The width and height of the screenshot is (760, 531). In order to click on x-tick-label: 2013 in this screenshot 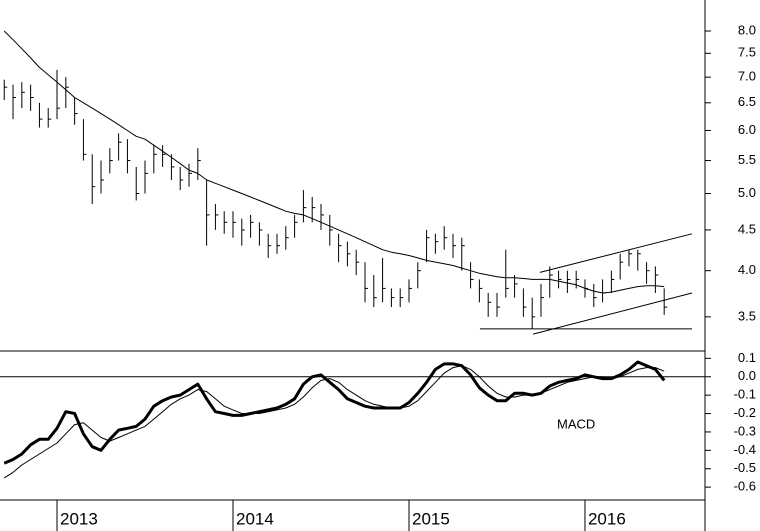, I will do `click(79, 518)`.